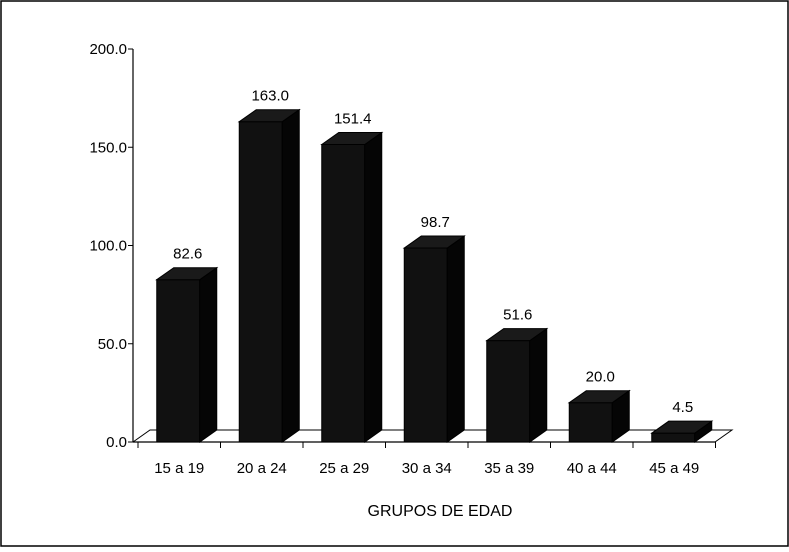  Describe the element at coordinates (509, 468) in the screenshot. I see `x-tick-label: 35 a 39` at that location.